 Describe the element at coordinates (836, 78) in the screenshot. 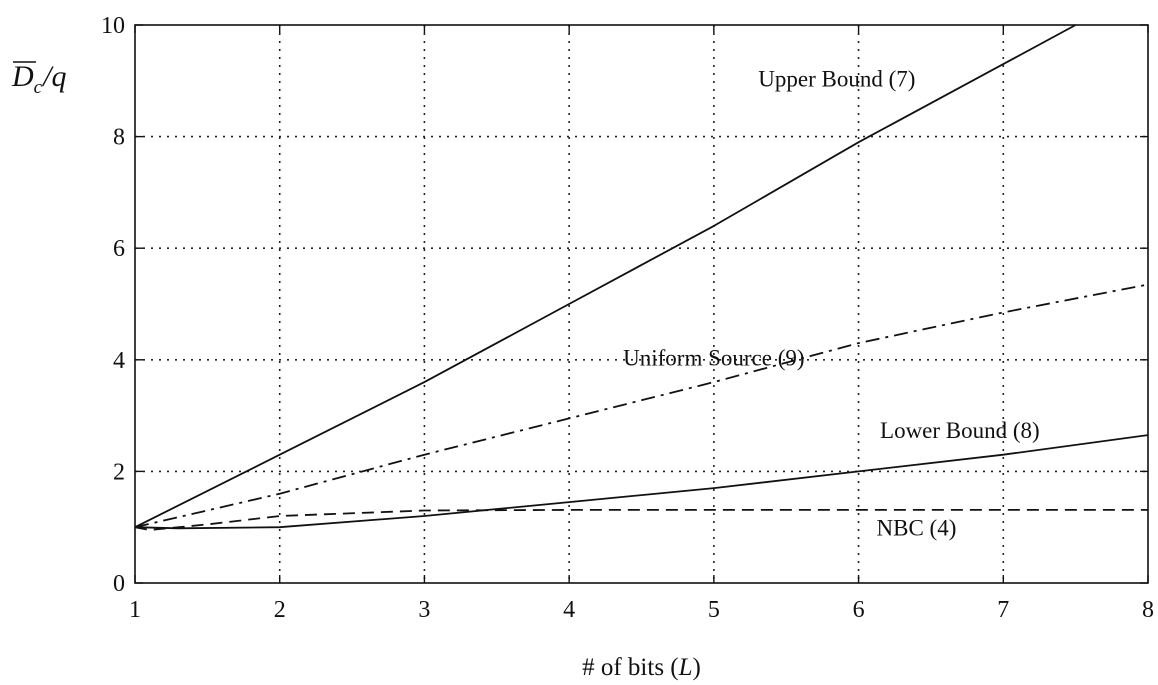

I see `series-annotation: Upper Bound (7)` at that location.